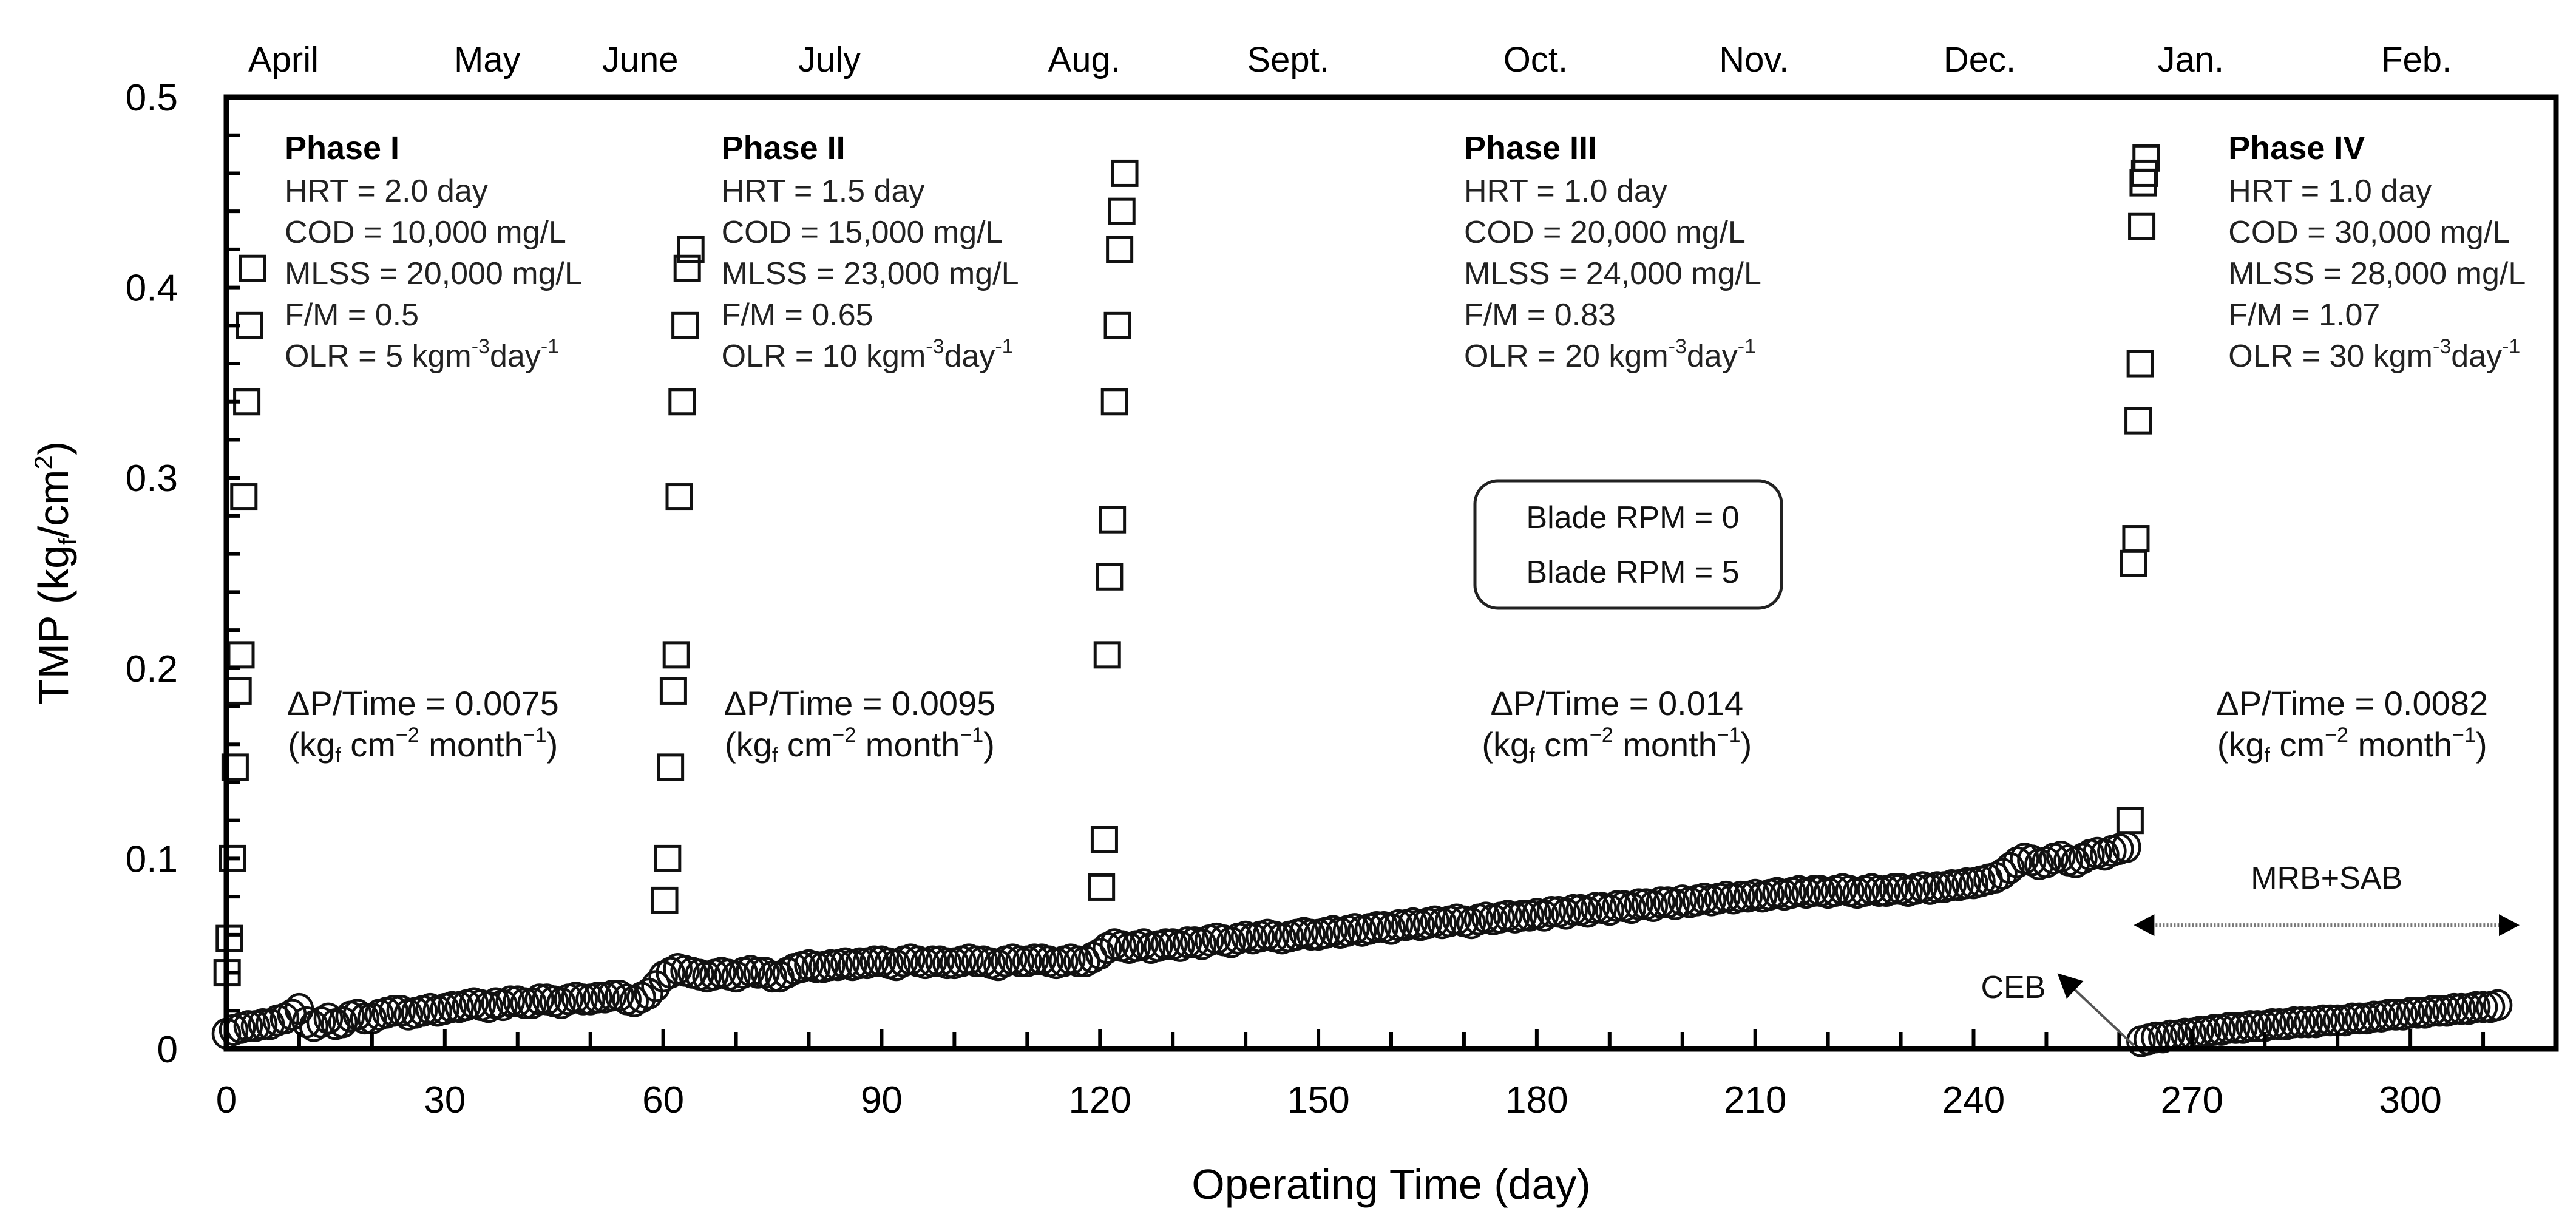 The image size is (2576, 1231). Describe the element at coordinates (152, 479) in the screenshot. I see `y-tick-label: 0.3` at that location.